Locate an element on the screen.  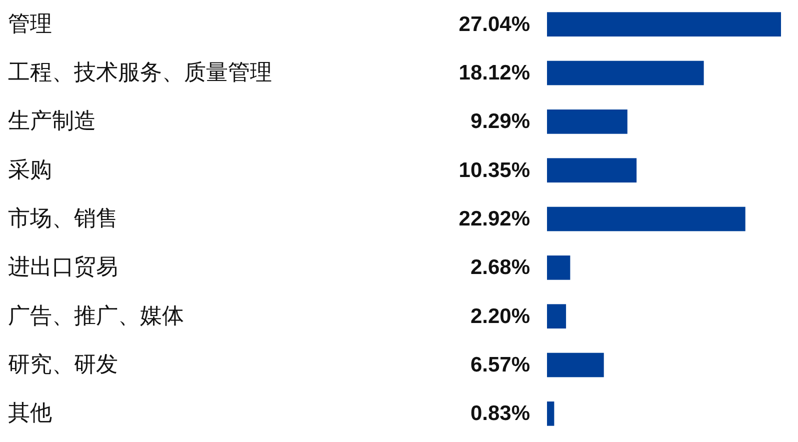
y-tick-label: 广告、推广、媒体 is located at coordinates (96, 316).